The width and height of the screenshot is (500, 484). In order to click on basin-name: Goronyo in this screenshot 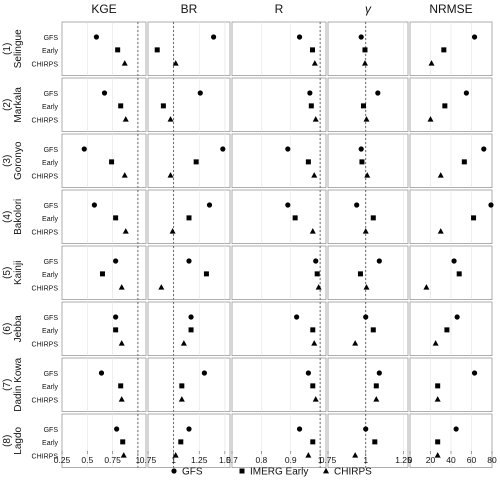, I will do `click(18, 160)`.